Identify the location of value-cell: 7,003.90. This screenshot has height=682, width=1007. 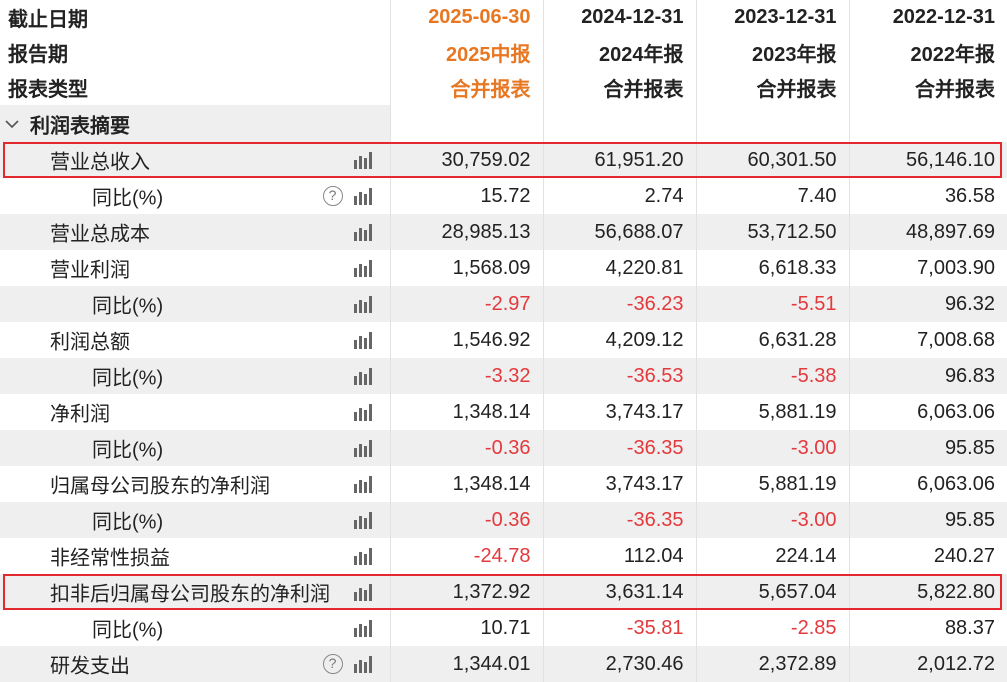
(927, 268).